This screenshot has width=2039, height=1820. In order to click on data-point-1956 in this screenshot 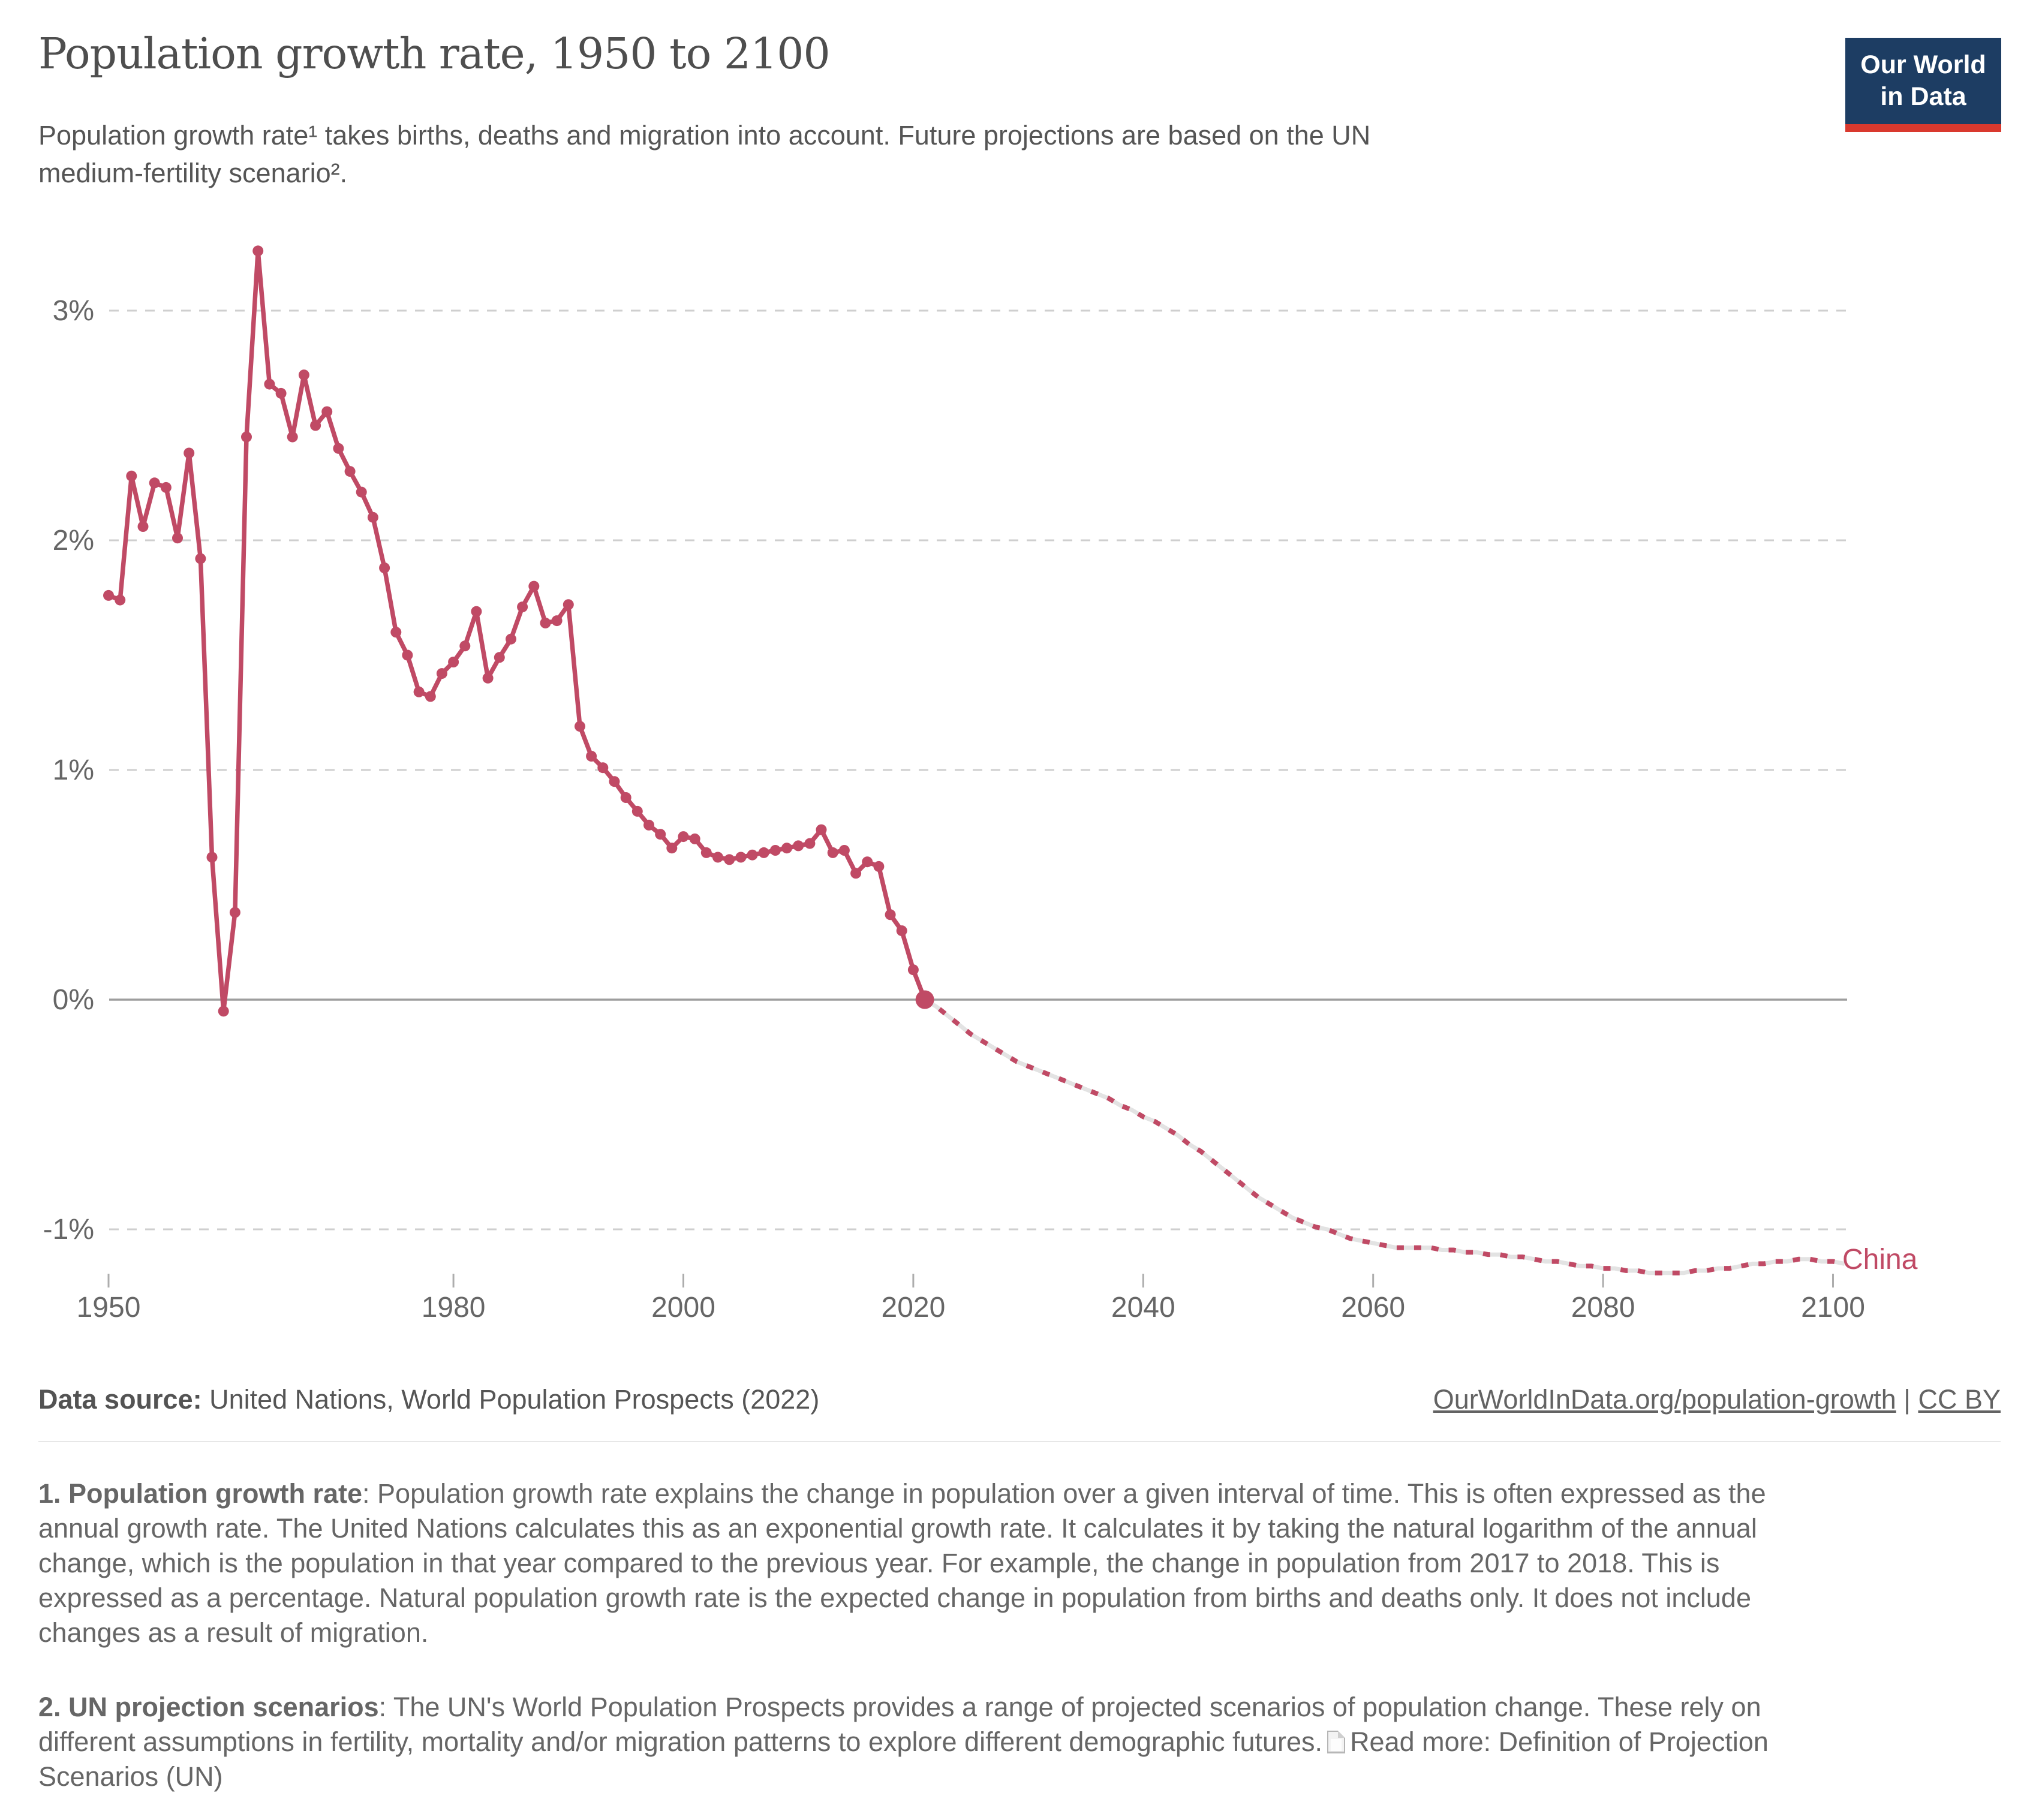, I will do `click(177, 538)`.